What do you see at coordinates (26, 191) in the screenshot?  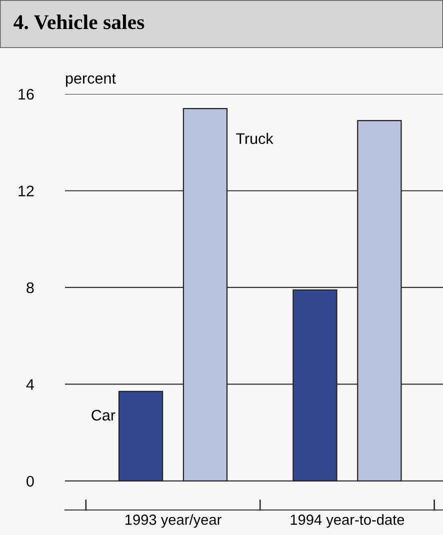 I see `y-tick-label: 12` at bounding box center [26, 191].